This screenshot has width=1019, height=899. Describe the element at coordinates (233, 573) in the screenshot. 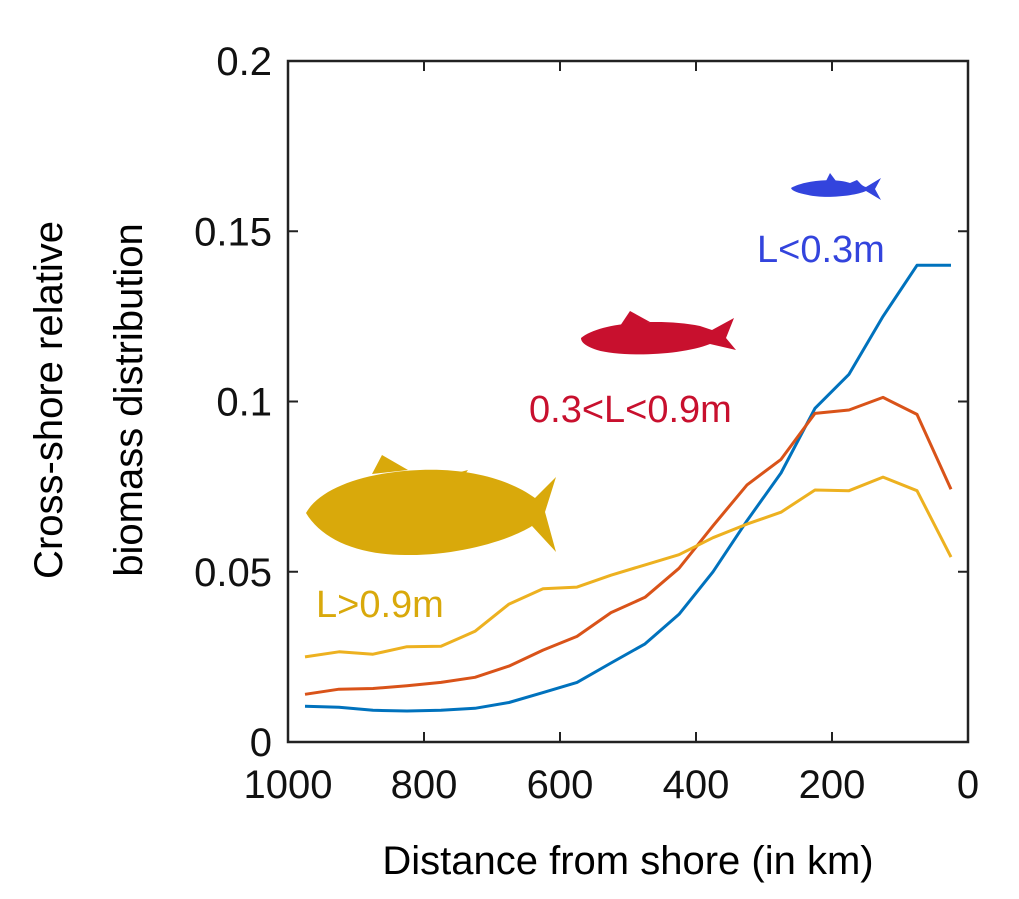

I see `y-tick-label: 0.05` at that location.